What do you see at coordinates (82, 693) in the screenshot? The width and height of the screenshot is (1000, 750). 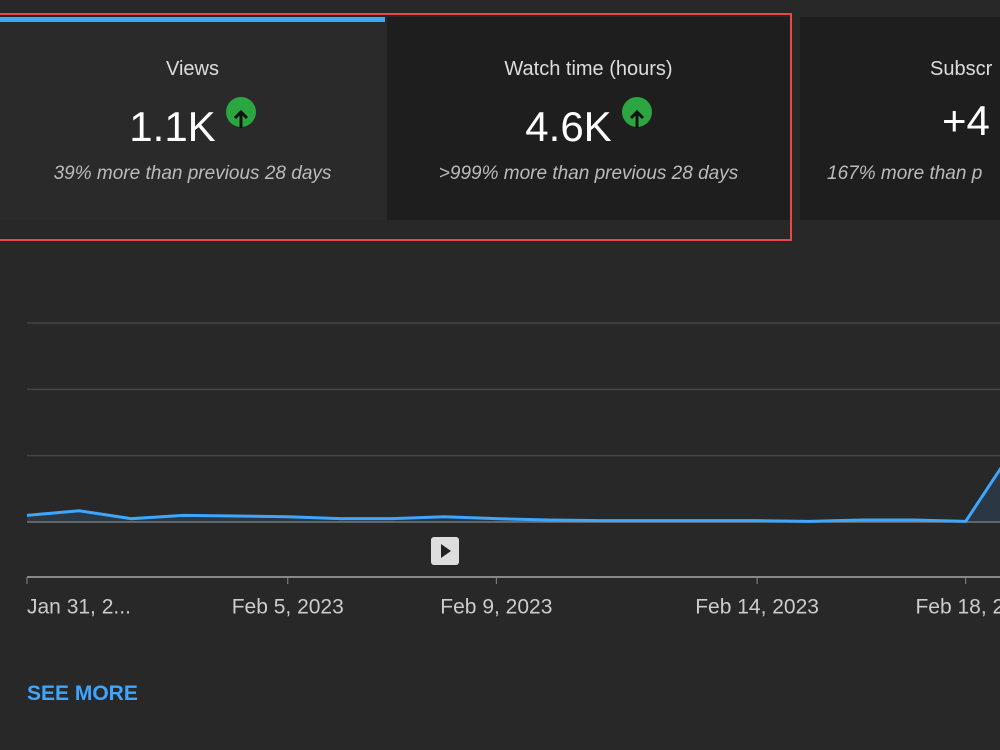 I see `see-more-link: SEE MORE` at bounding box center [82, 693].